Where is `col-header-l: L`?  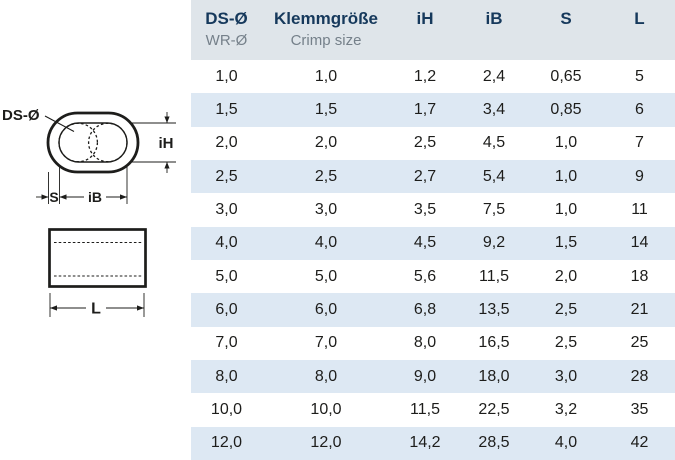 col-header-l: L is located at coordinates (639, 30).